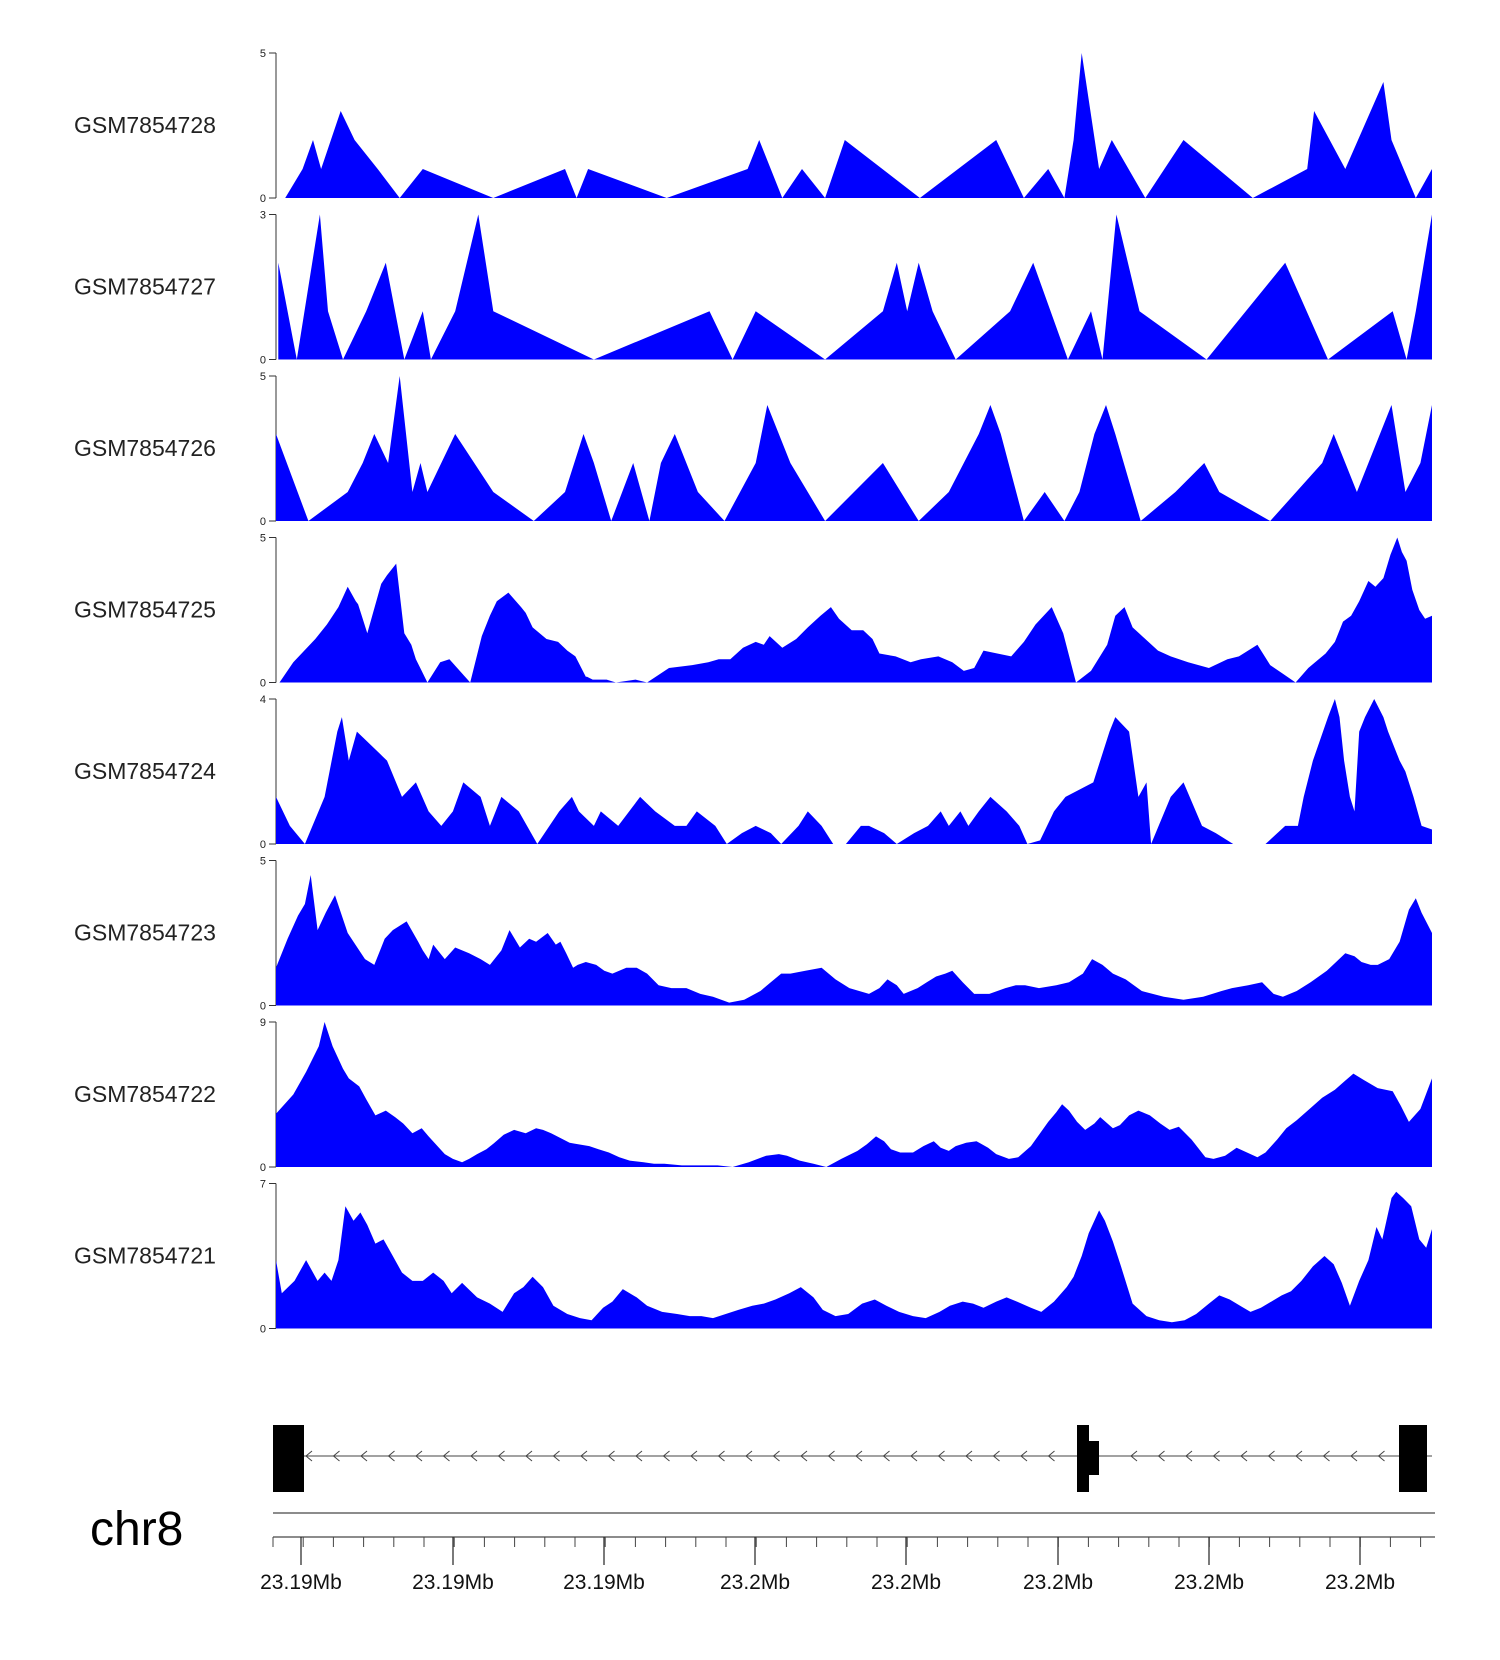  I want to click on track-GSM7854722: GSM7854722 9 0, so click(753, 1095).